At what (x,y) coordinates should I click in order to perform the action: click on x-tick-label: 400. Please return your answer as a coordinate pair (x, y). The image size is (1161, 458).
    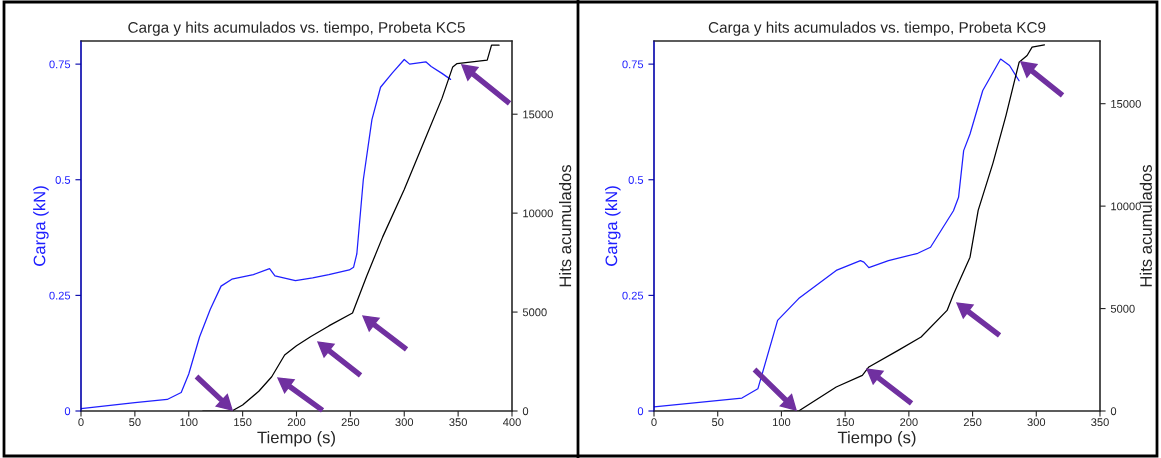
    Looking at the image, I should click on (511, 422).